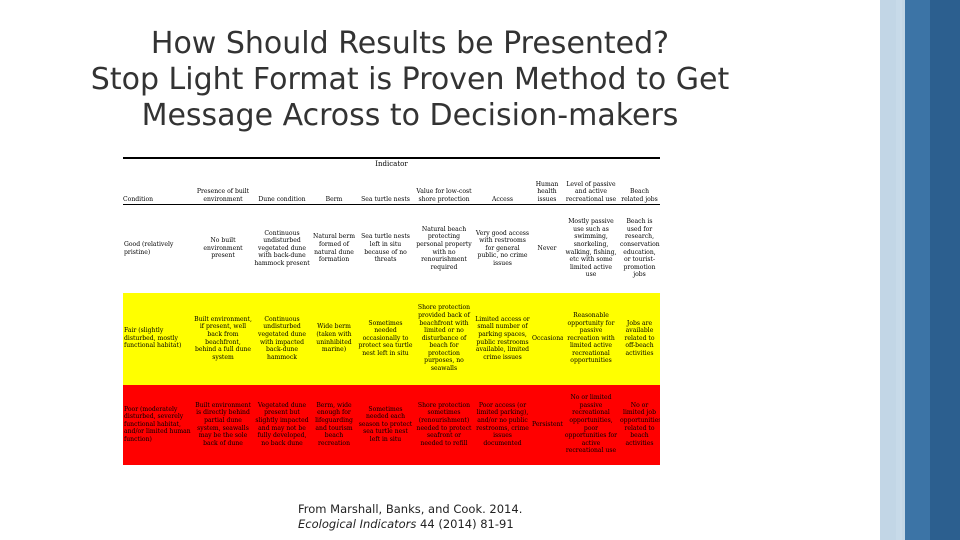 The height and width of the screenshot is (540, 960). I want to click on header-beach-jobs: Beach related jobs, so click(639, 195).